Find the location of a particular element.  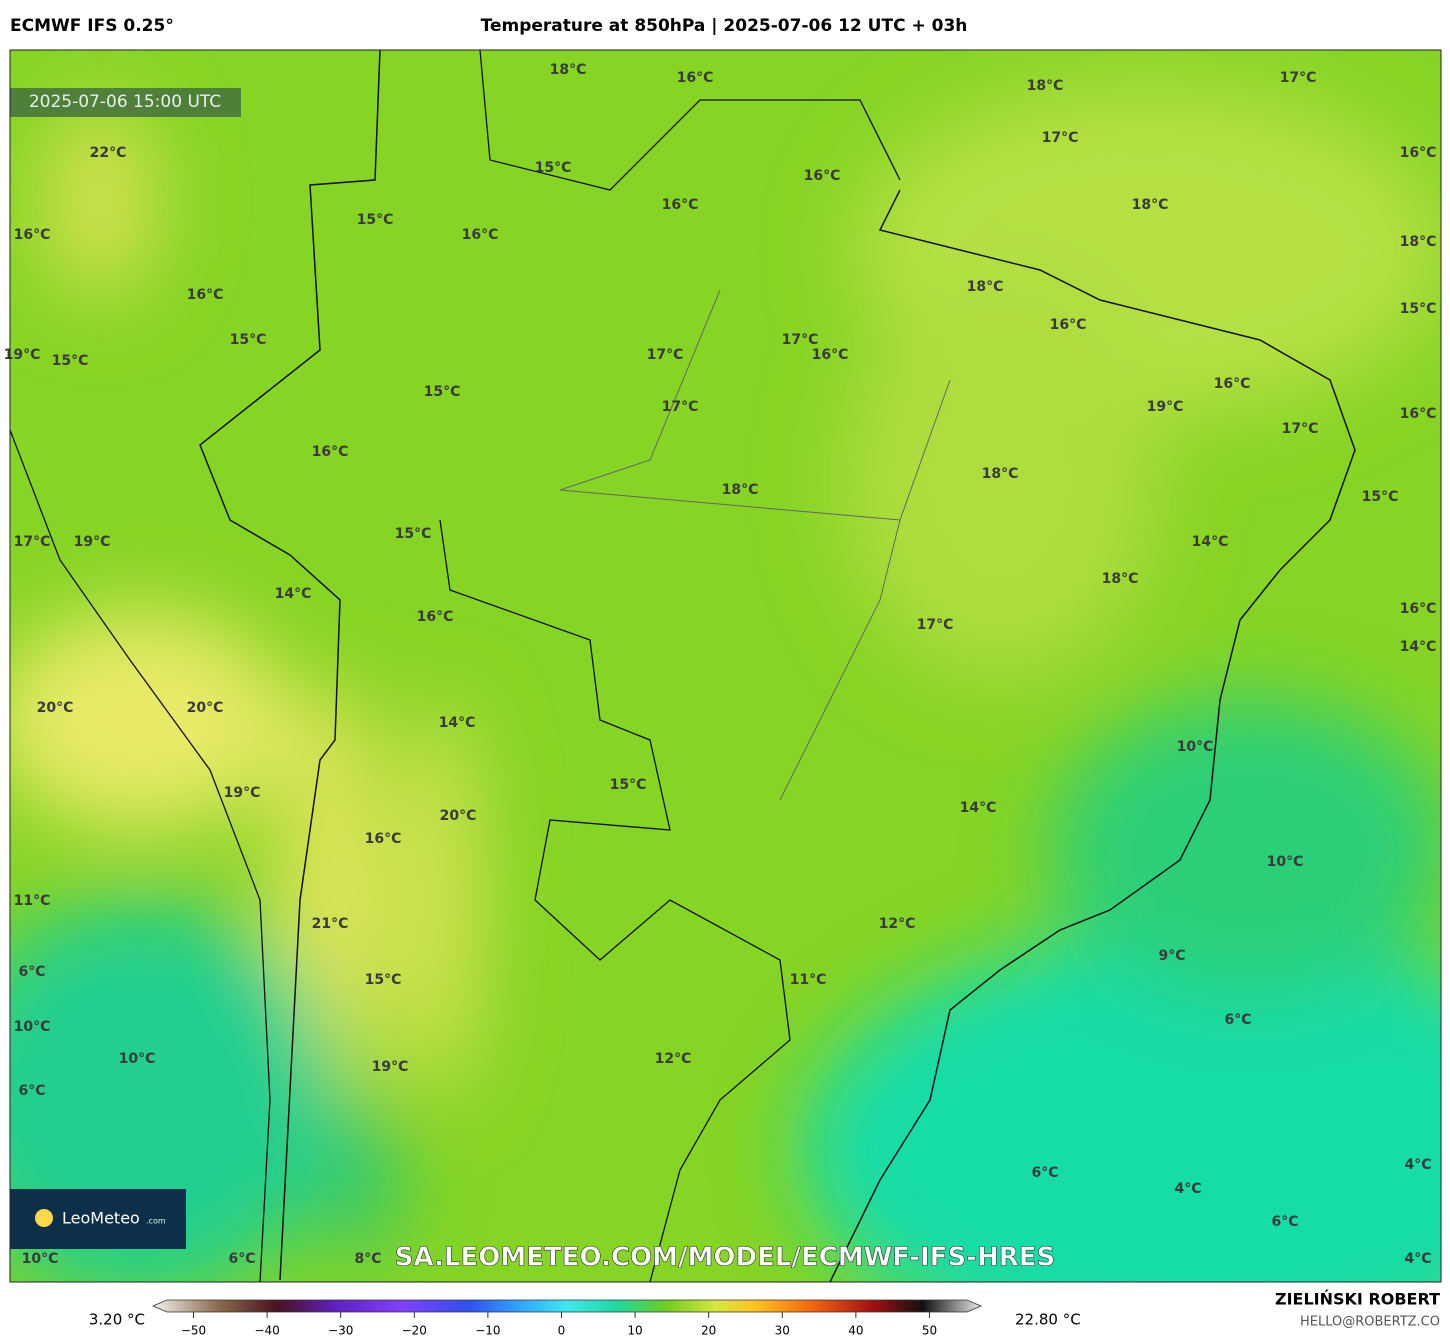

temperature-label: 8°C is located at coordinates (367, 1259).